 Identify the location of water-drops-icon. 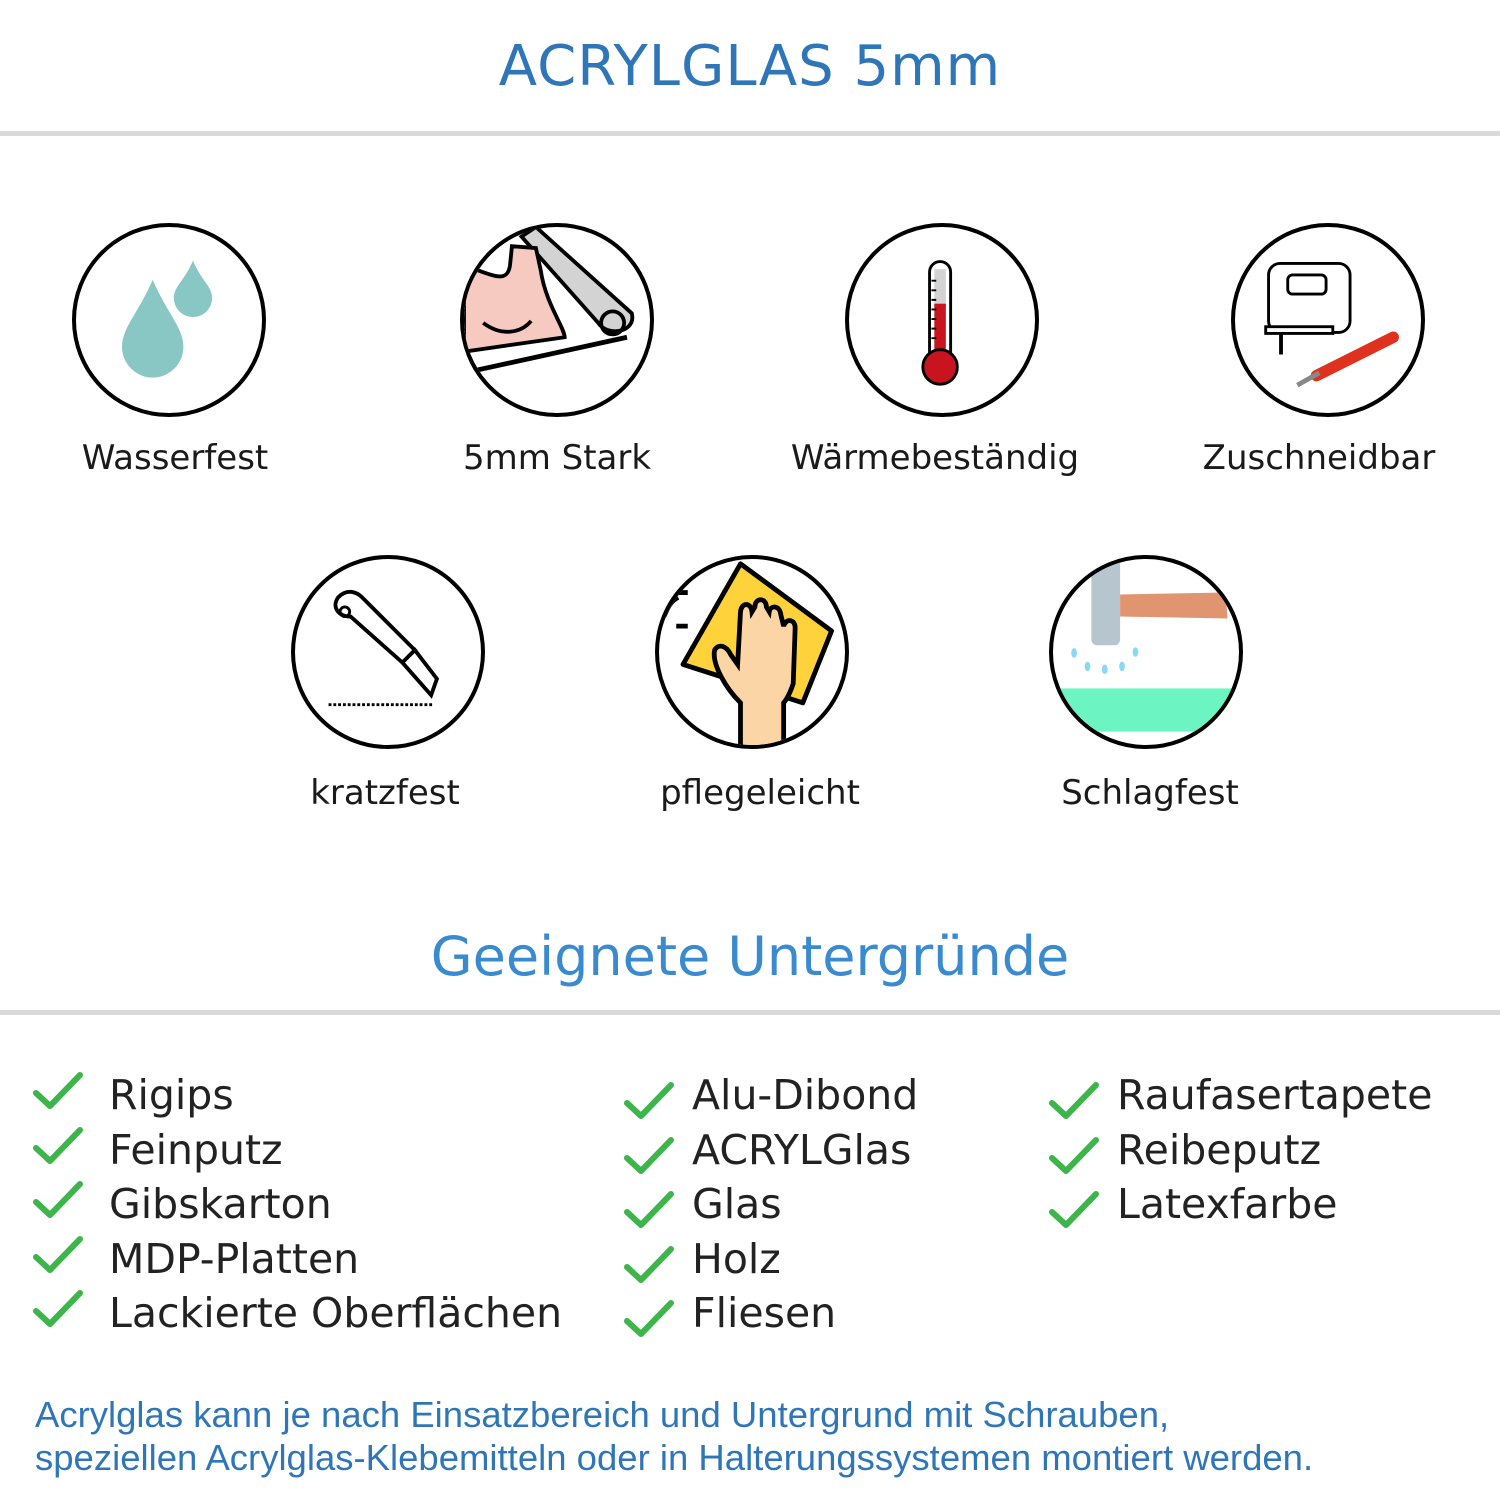
(169, 320).